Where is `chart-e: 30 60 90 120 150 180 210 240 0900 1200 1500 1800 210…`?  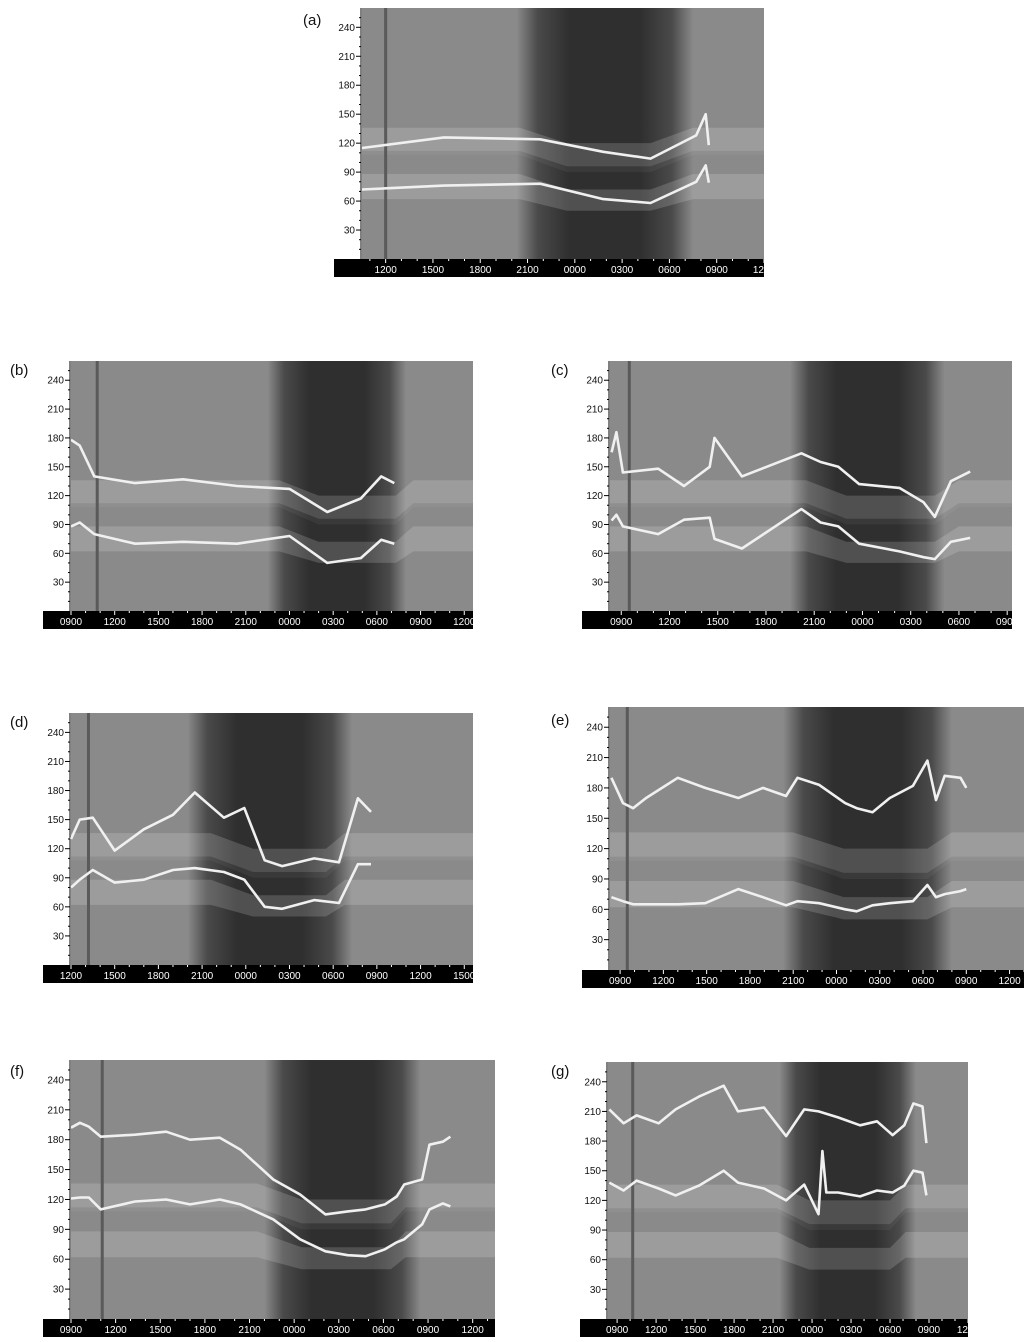 chart-e: 30 60 90 120 150 180 210 240 0900 1200 1500 1800 210… is located at coordinates (803, 847).